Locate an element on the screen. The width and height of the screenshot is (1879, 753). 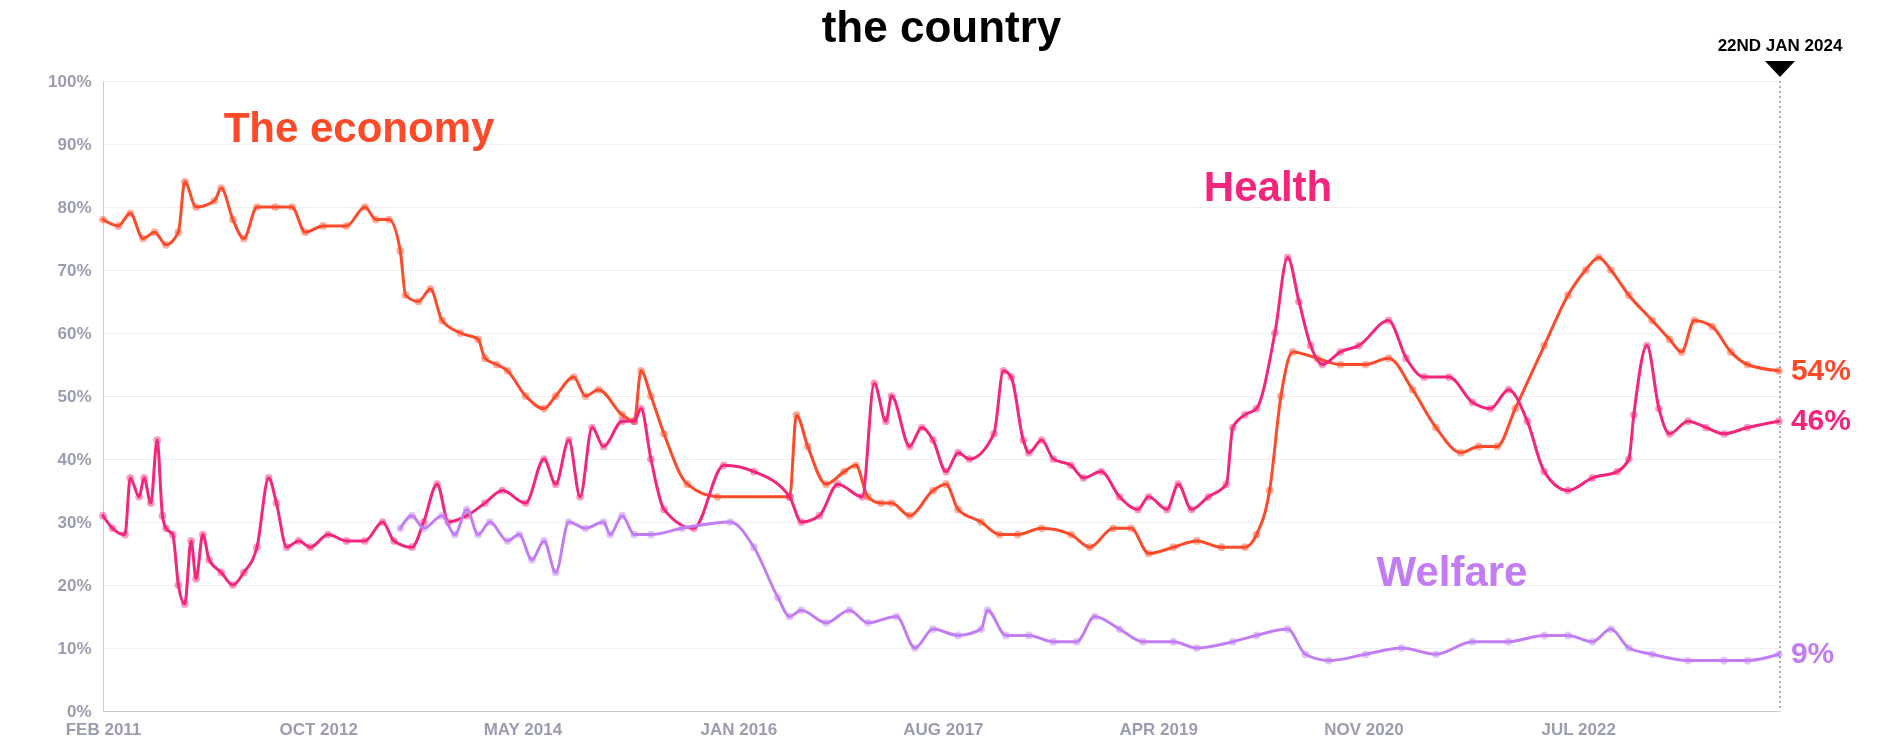
y-tick-label: 70% is located at coordinates (74, 270).